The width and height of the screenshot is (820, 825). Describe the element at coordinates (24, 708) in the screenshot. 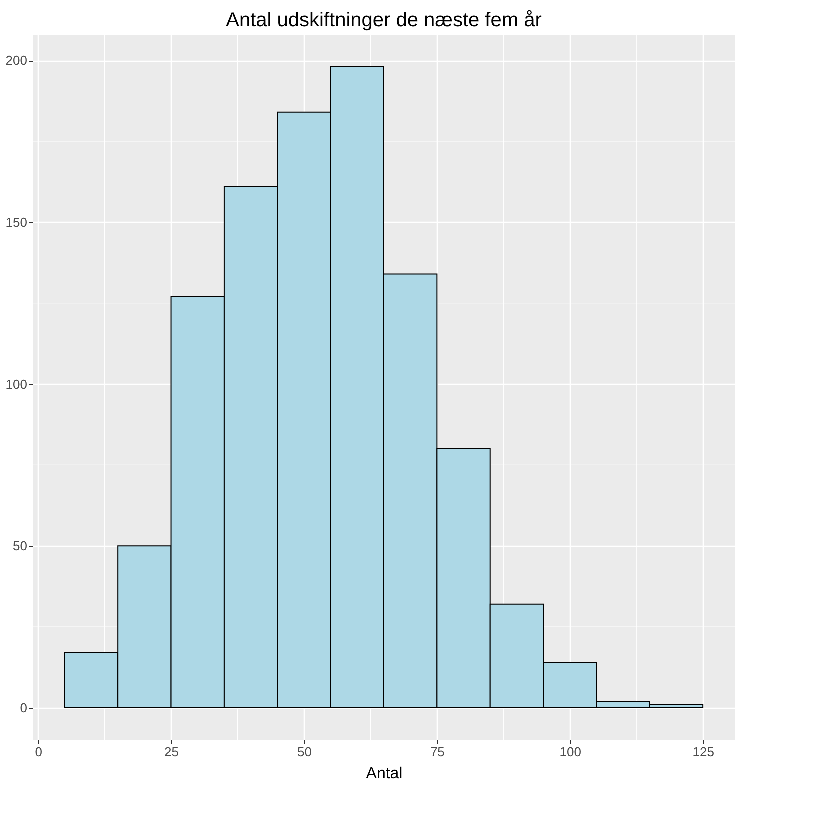

I see `y-tick-label: 0` at that location.